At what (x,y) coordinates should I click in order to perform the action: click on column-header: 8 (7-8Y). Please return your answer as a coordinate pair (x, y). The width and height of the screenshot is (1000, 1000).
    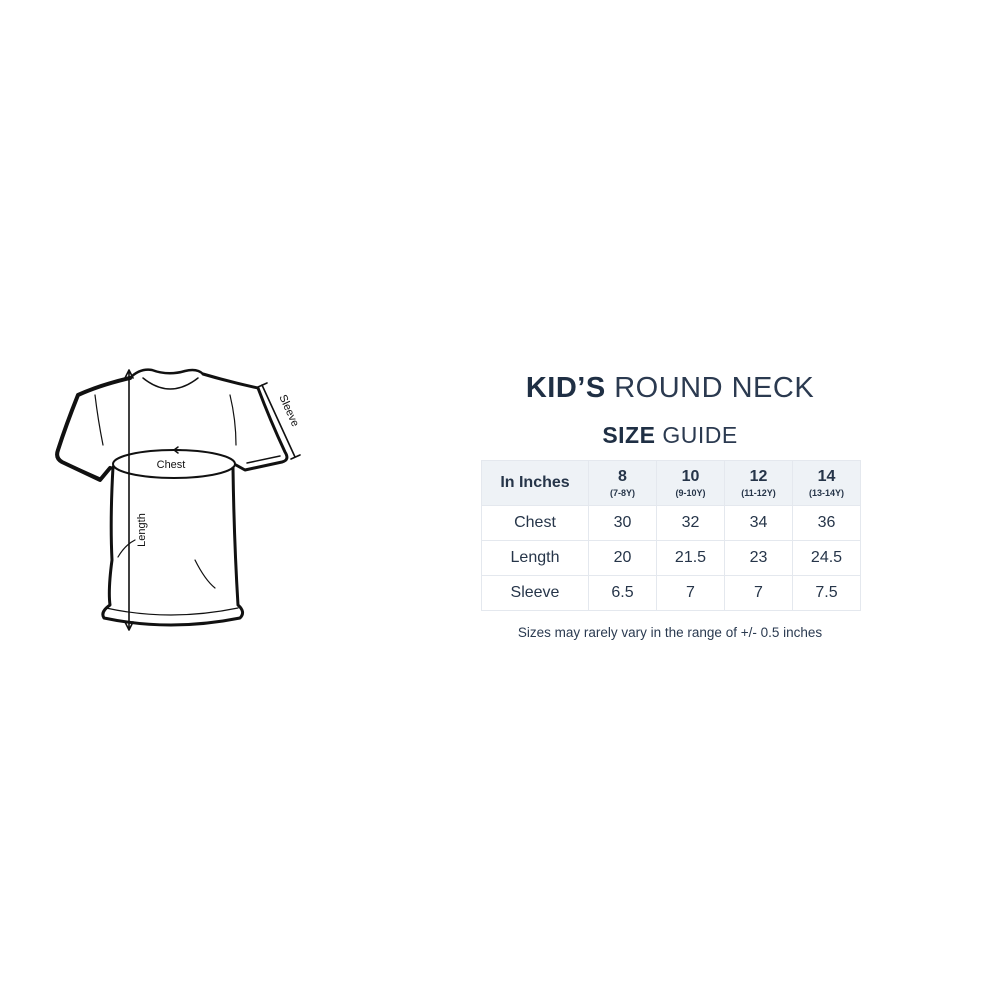
    Looking at the image, I should click on (622, 483).